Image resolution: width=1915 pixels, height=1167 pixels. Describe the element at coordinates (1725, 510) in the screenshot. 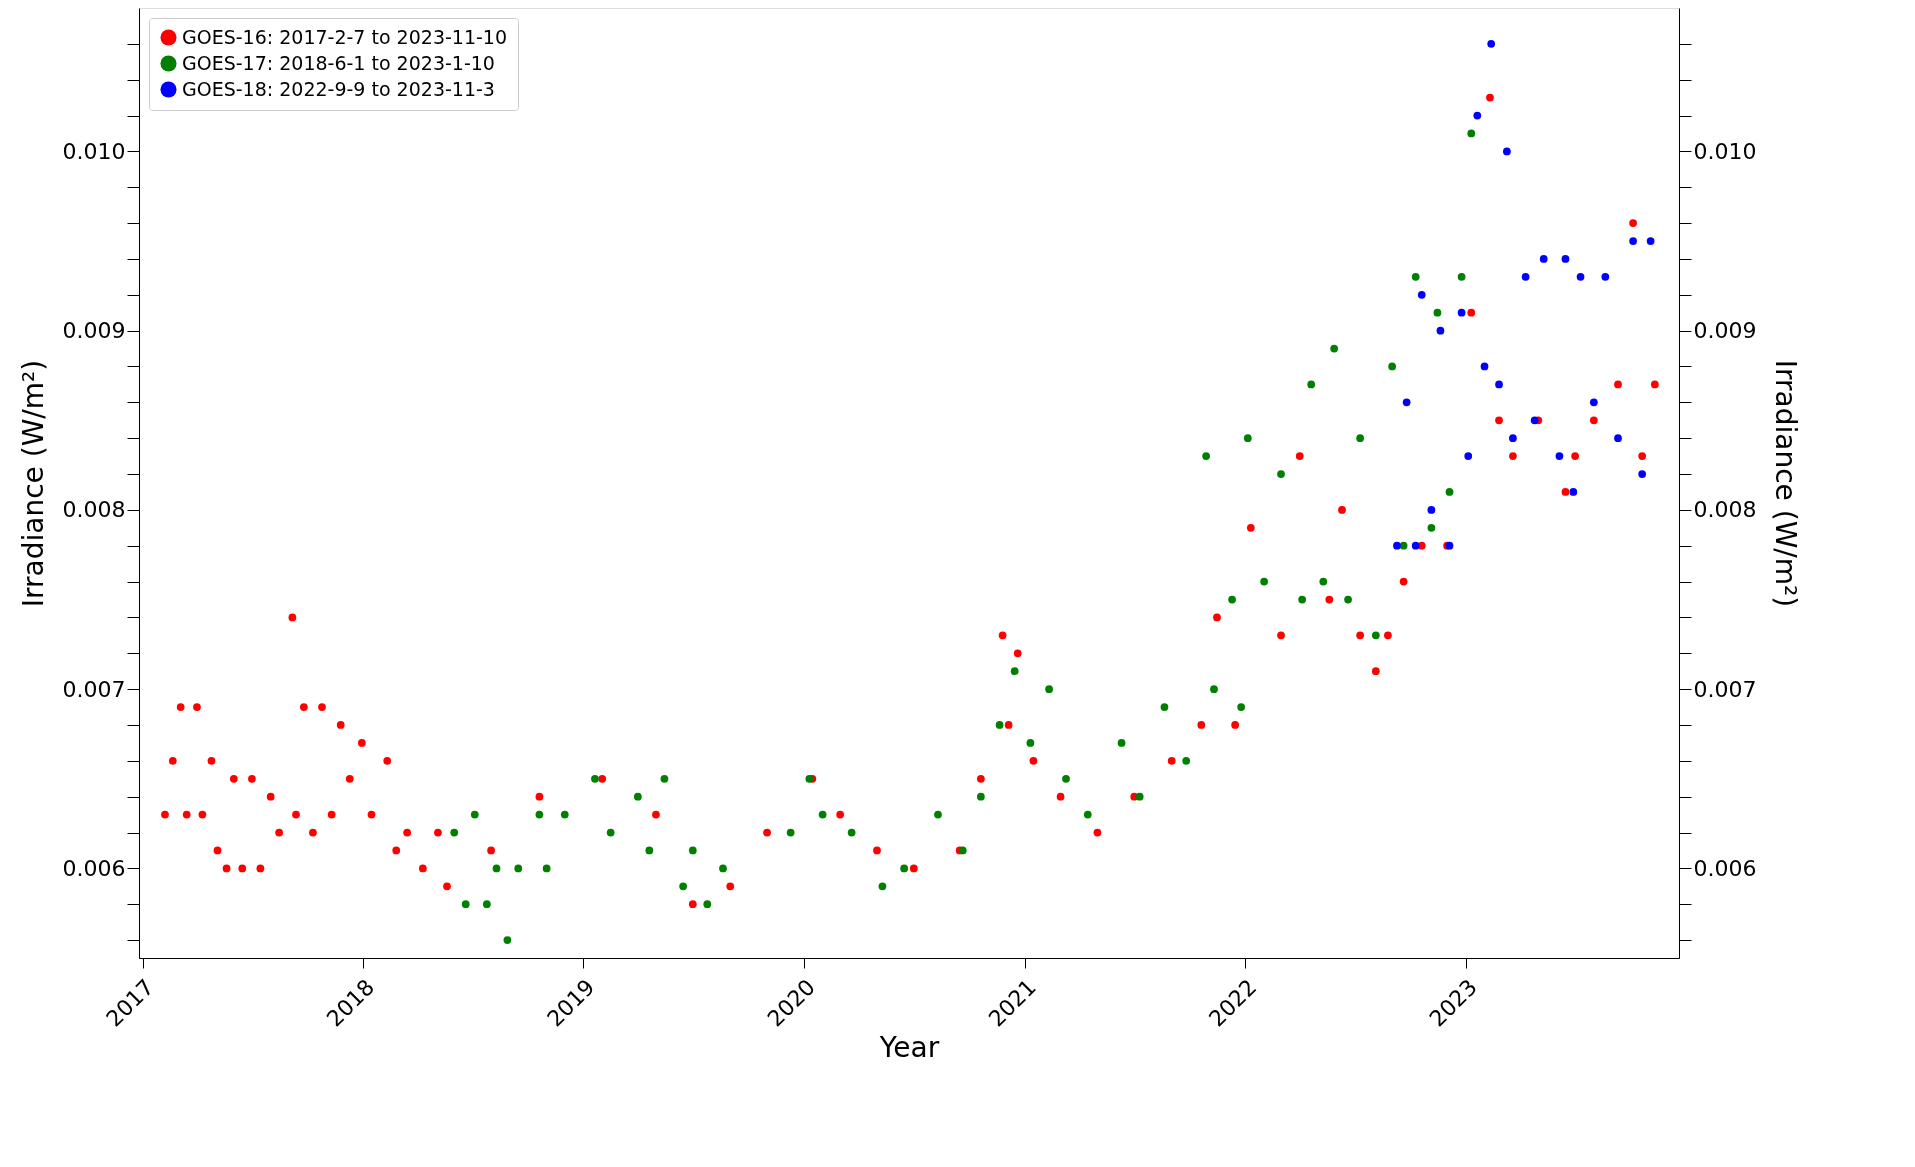

I see `y2-tick-label: 0.008` at that location.